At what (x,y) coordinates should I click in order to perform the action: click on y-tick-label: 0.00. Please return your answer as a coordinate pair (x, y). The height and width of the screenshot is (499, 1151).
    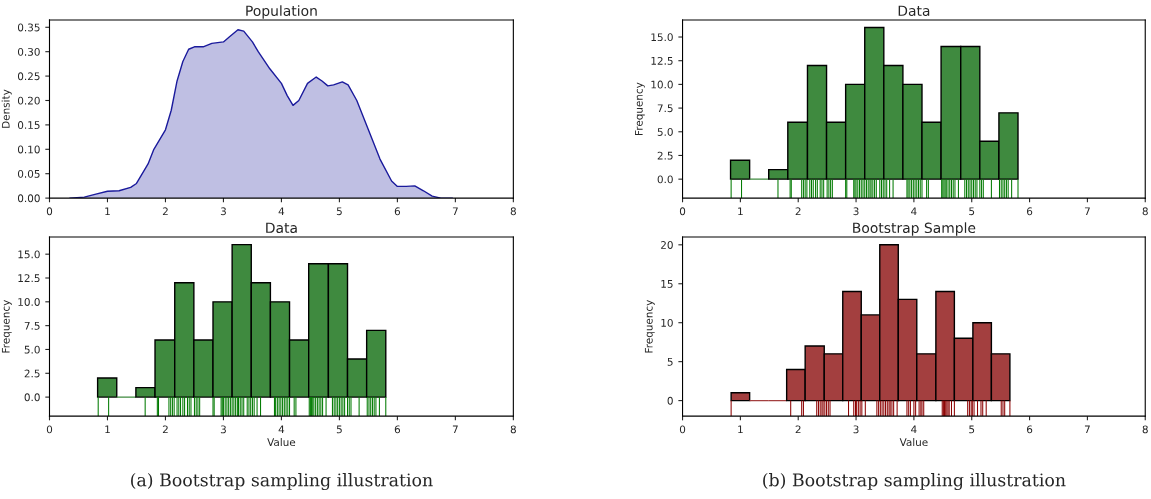
    Looking at the image, I should click on (28, 198).